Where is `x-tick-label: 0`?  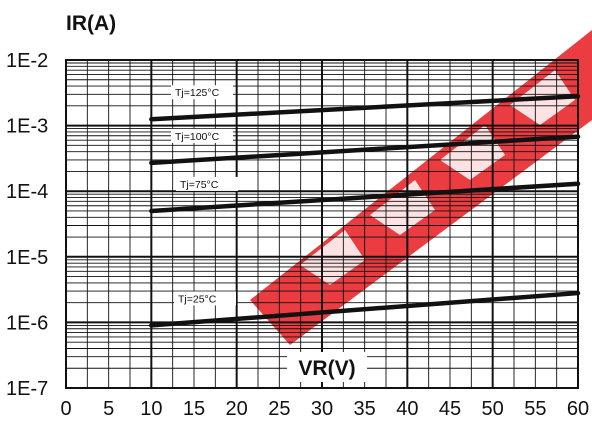
x-tick-label: 0 is located at coordinates (65, 409).